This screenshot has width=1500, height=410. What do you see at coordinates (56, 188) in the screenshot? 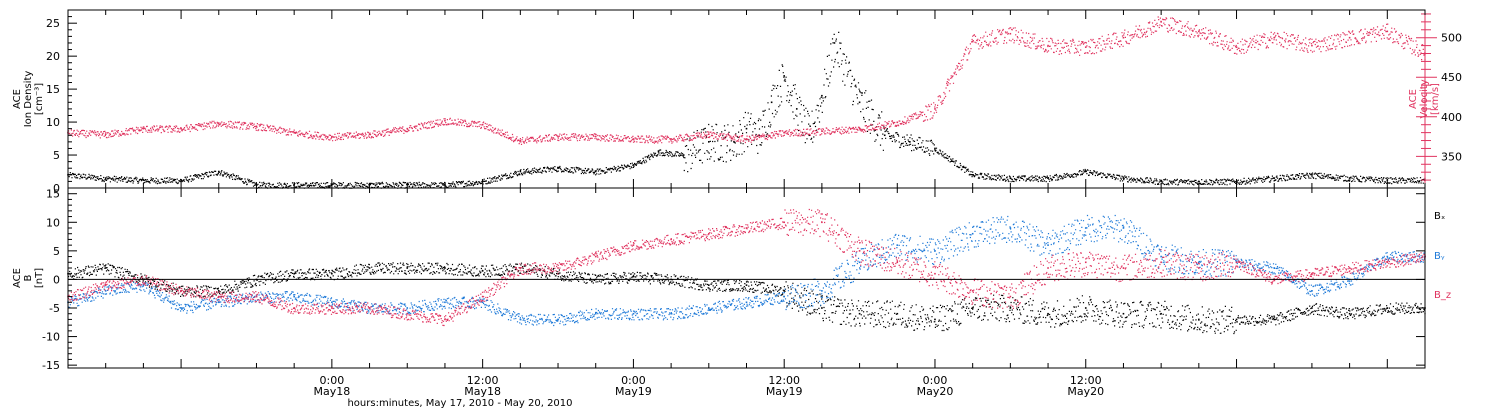
I see `density-tick-label: 0` at bounding box center [56, 188].